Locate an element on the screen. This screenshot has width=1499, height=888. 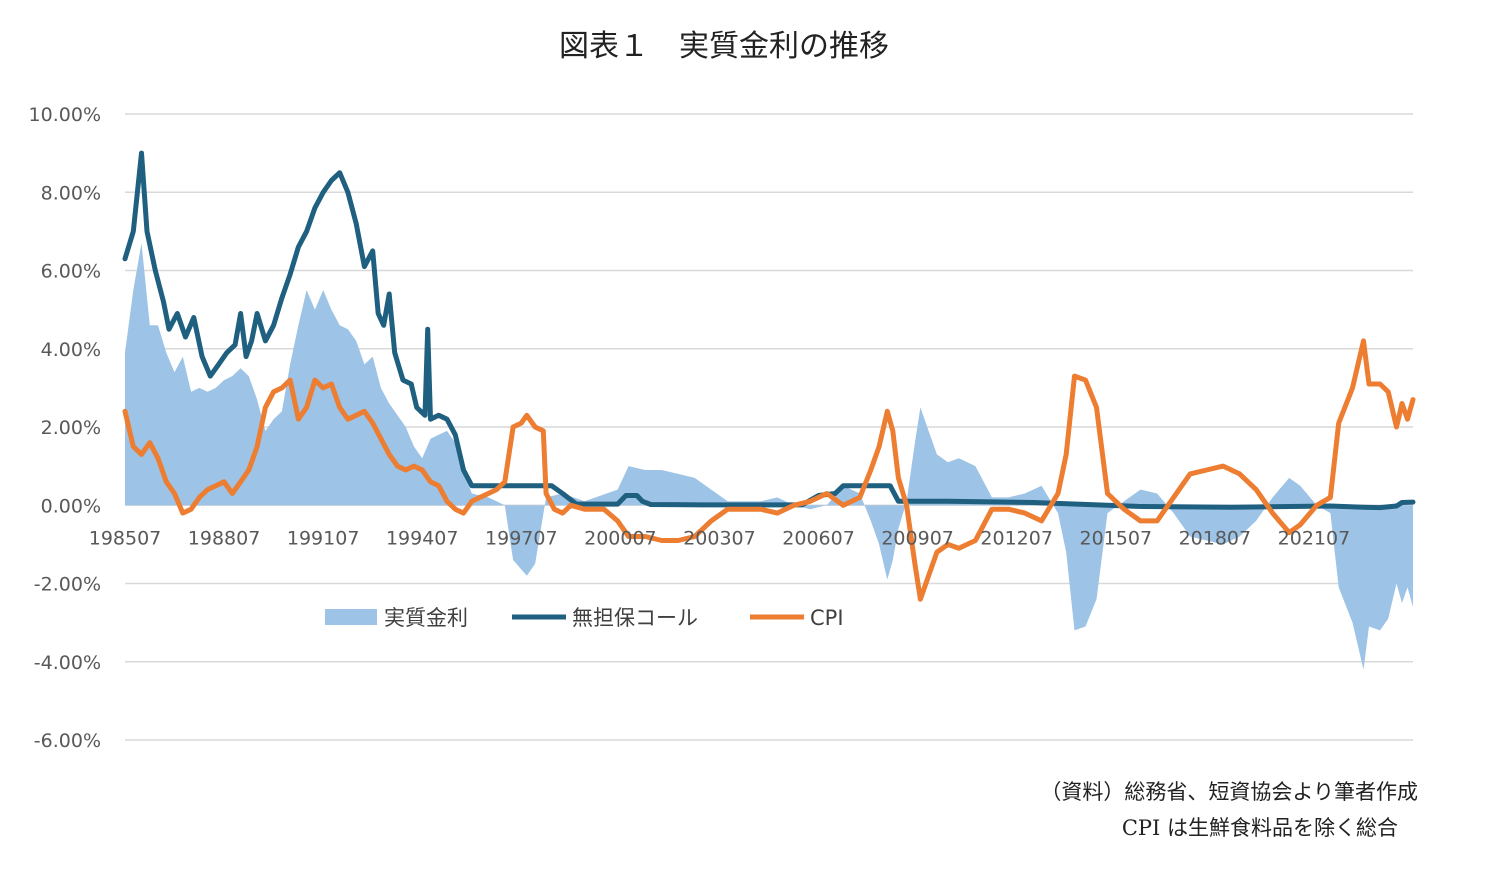
legend-label-call-rate: 無担保コール is located at coordinates (635, 618).